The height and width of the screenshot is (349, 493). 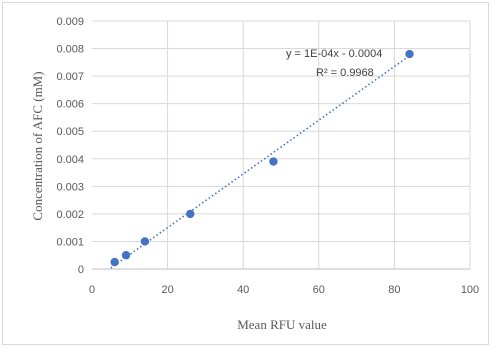 I want to click on x-tick-label: 0, so click(x=92, y=290).